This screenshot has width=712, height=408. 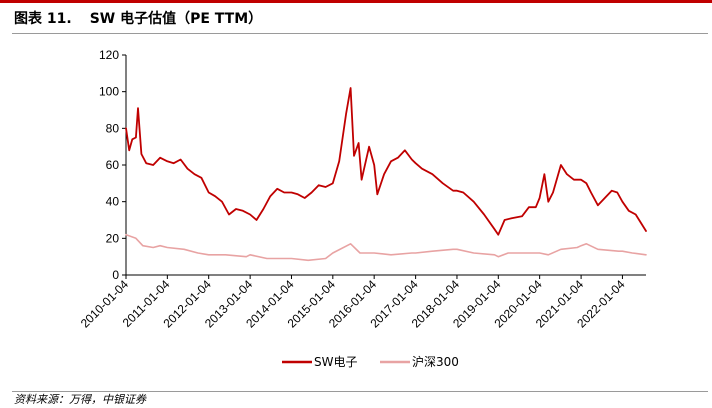 I want to click on legend-label-csi300: 沪深300, so click(x=435, y=362).